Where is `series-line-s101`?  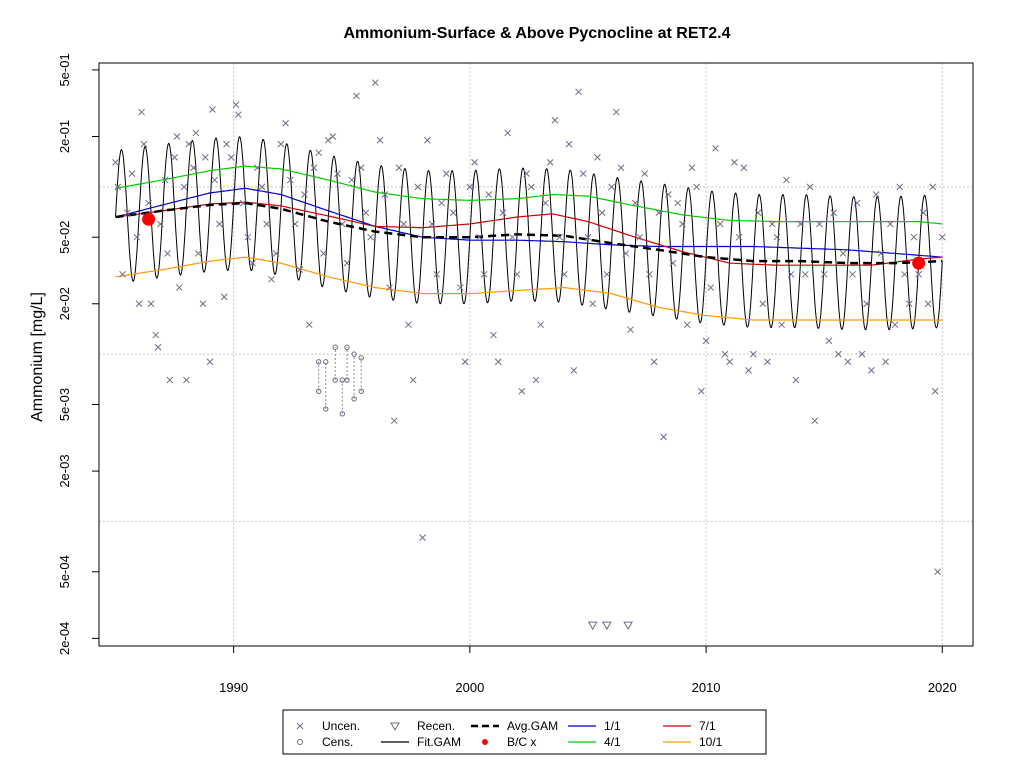 series-line-s101 is located at coordinates (529, 288).